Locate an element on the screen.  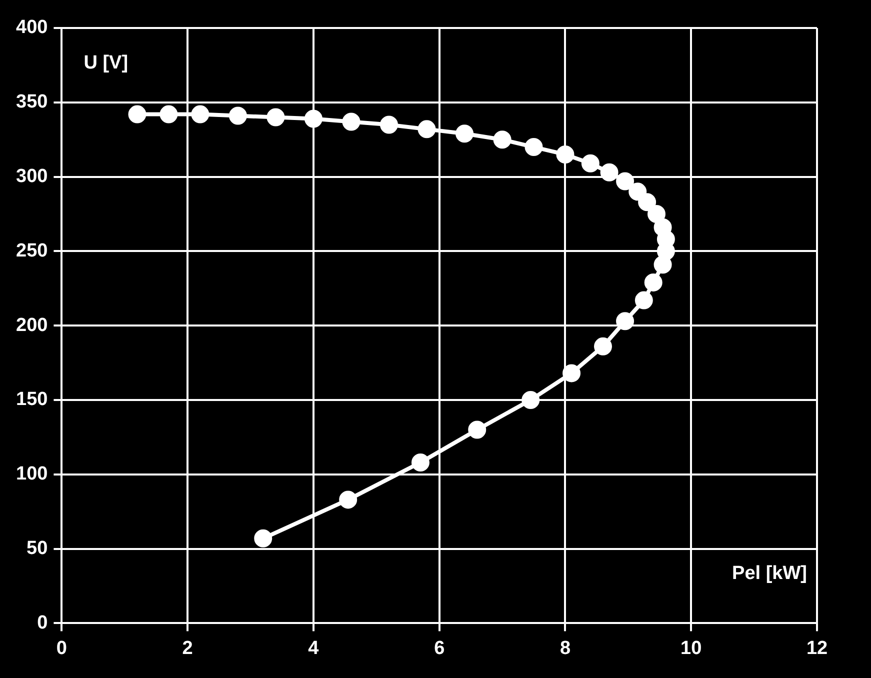
y-tick-label: 400 is located at coordinates (32, 27).